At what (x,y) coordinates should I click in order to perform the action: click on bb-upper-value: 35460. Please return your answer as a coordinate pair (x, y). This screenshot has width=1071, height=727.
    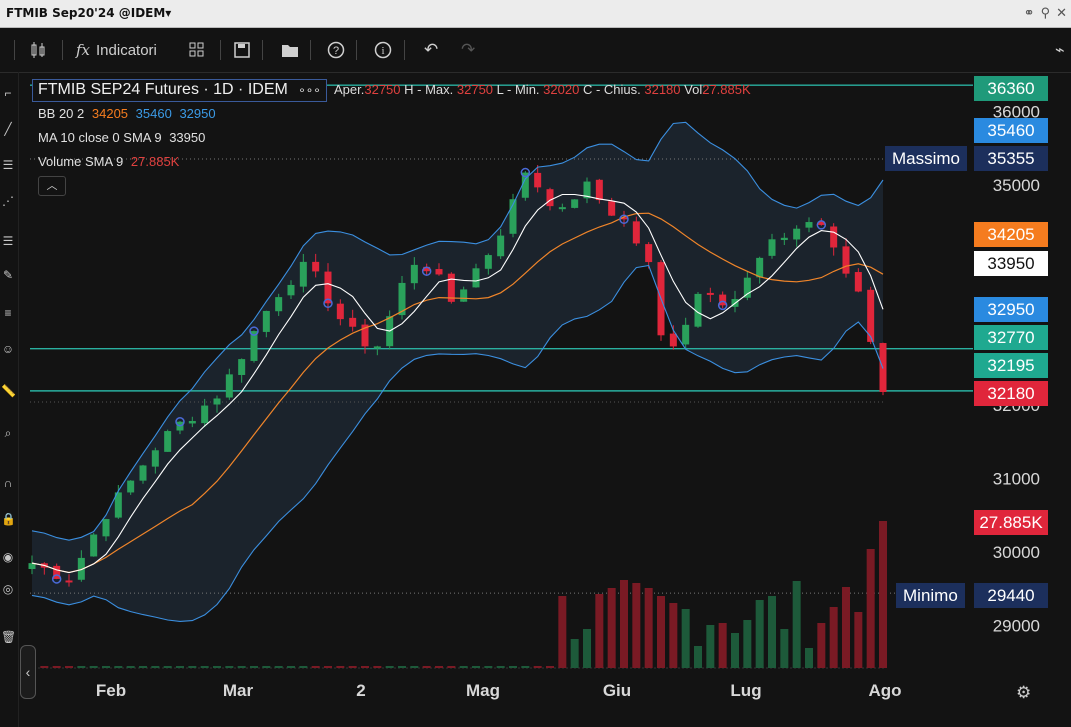
    Looking at the image, I should click on (153, 113).